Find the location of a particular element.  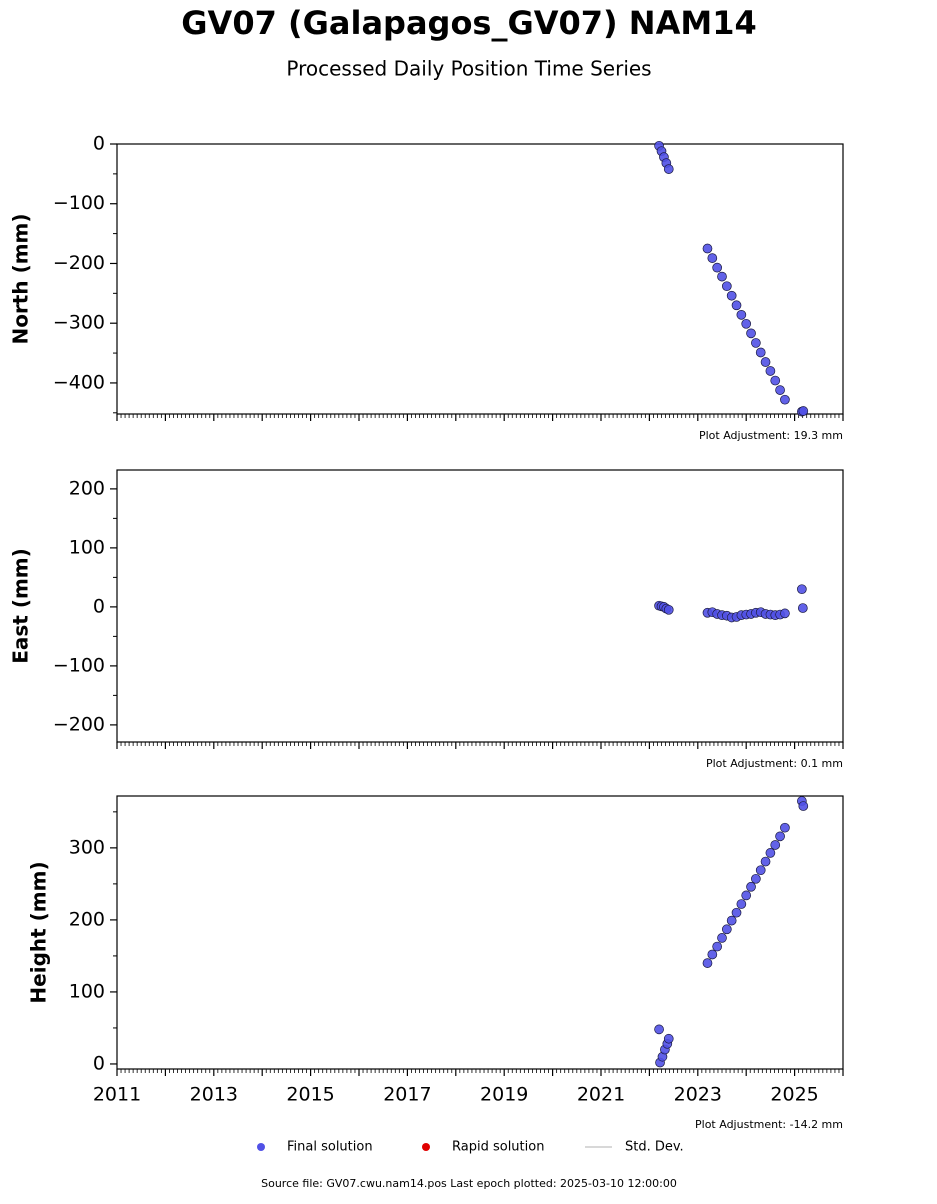

x-tick-label: 2015 is located at coordinates (310, 1095).